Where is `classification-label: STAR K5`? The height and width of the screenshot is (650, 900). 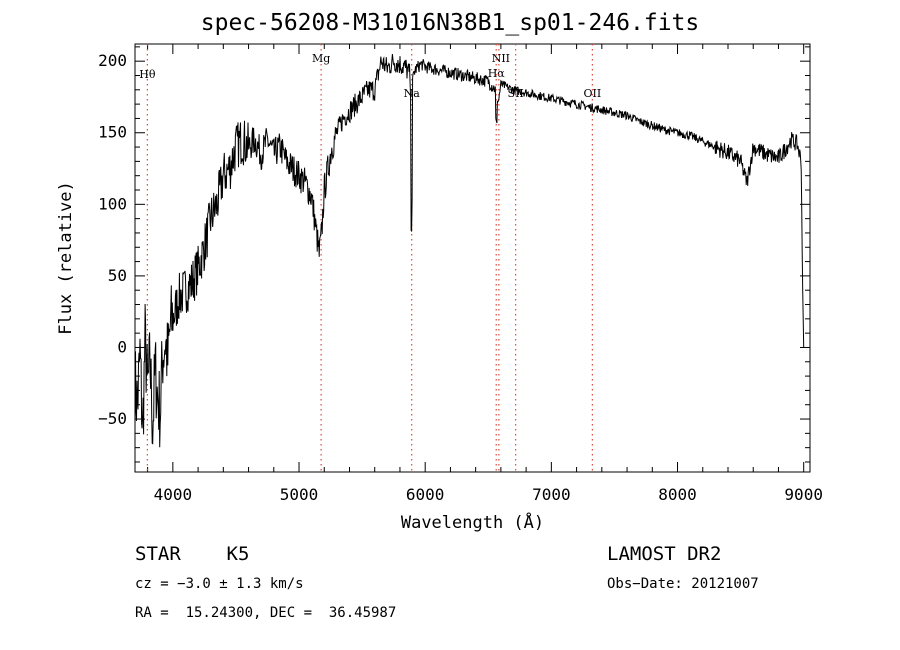 classification-label: STAR K5 is located at coordinates (192, 554).